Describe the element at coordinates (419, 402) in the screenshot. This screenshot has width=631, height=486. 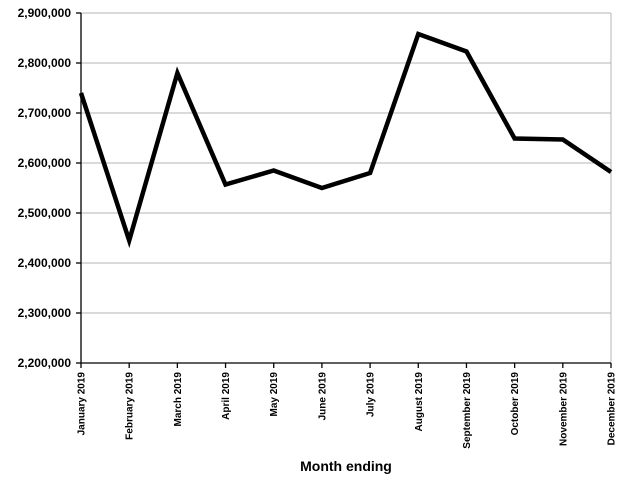
I see `x-tick-label: August 2019` at that location.